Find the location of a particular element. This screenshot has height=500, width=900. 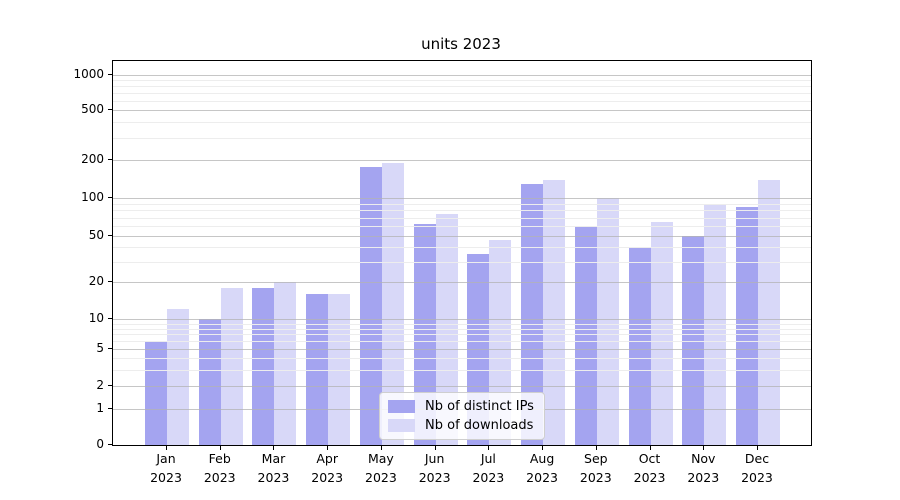

x-tick-label-may: May 2023 is located at coordinates (381, 468).